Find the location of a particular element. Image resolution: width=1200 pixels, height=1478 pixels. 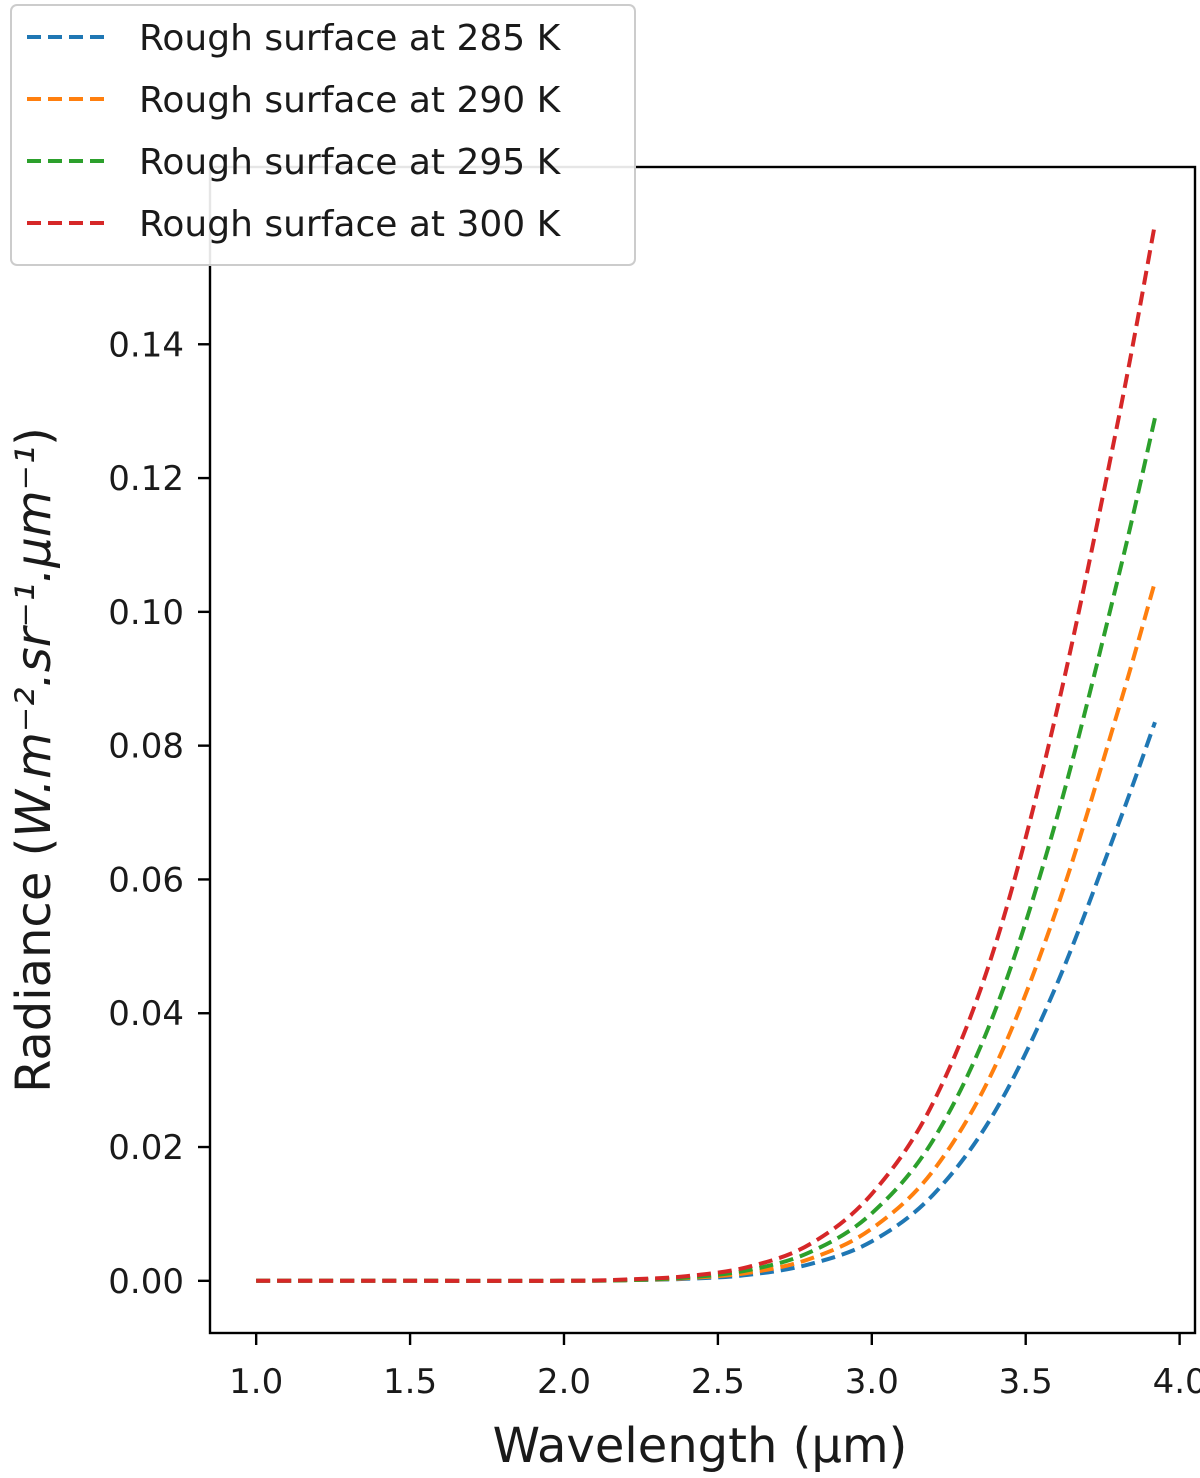

y-axis-title-units: W.m⁻².sr⁻¹.µm⁻¹ is located at coordinates (34, 642).